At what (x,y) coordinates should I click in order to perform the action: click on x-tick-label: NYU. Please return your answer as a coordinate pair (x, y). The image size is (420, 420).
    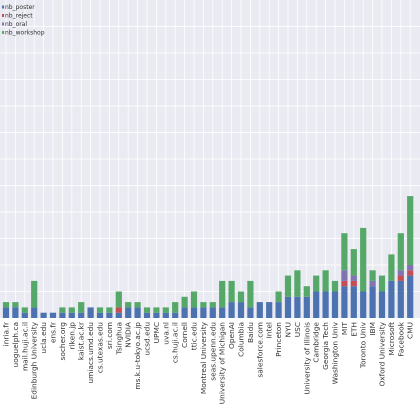
    Looking at the image, I should click on (288, 329).